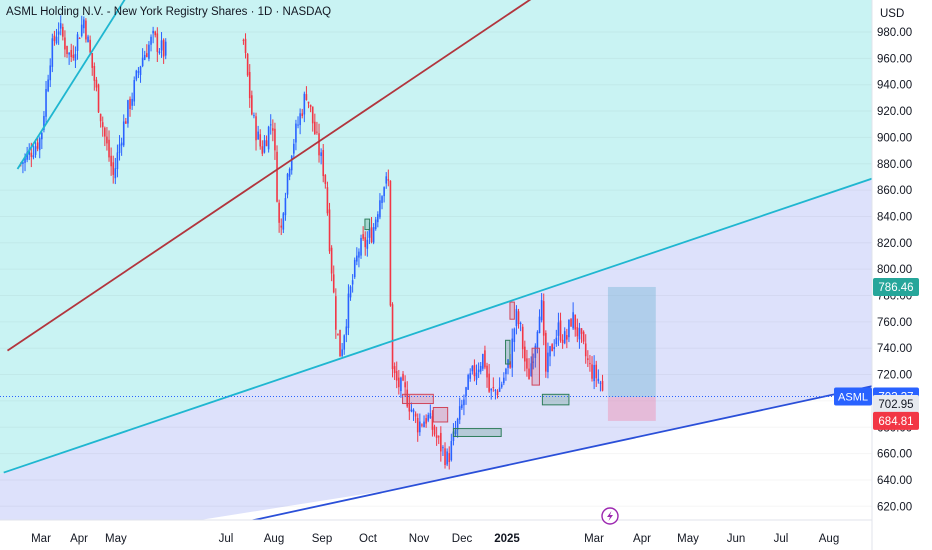 The image size is (932, 550). Describe the element at coordinates (896, 286) in the screenshot. I see `price-label-target` at that location.